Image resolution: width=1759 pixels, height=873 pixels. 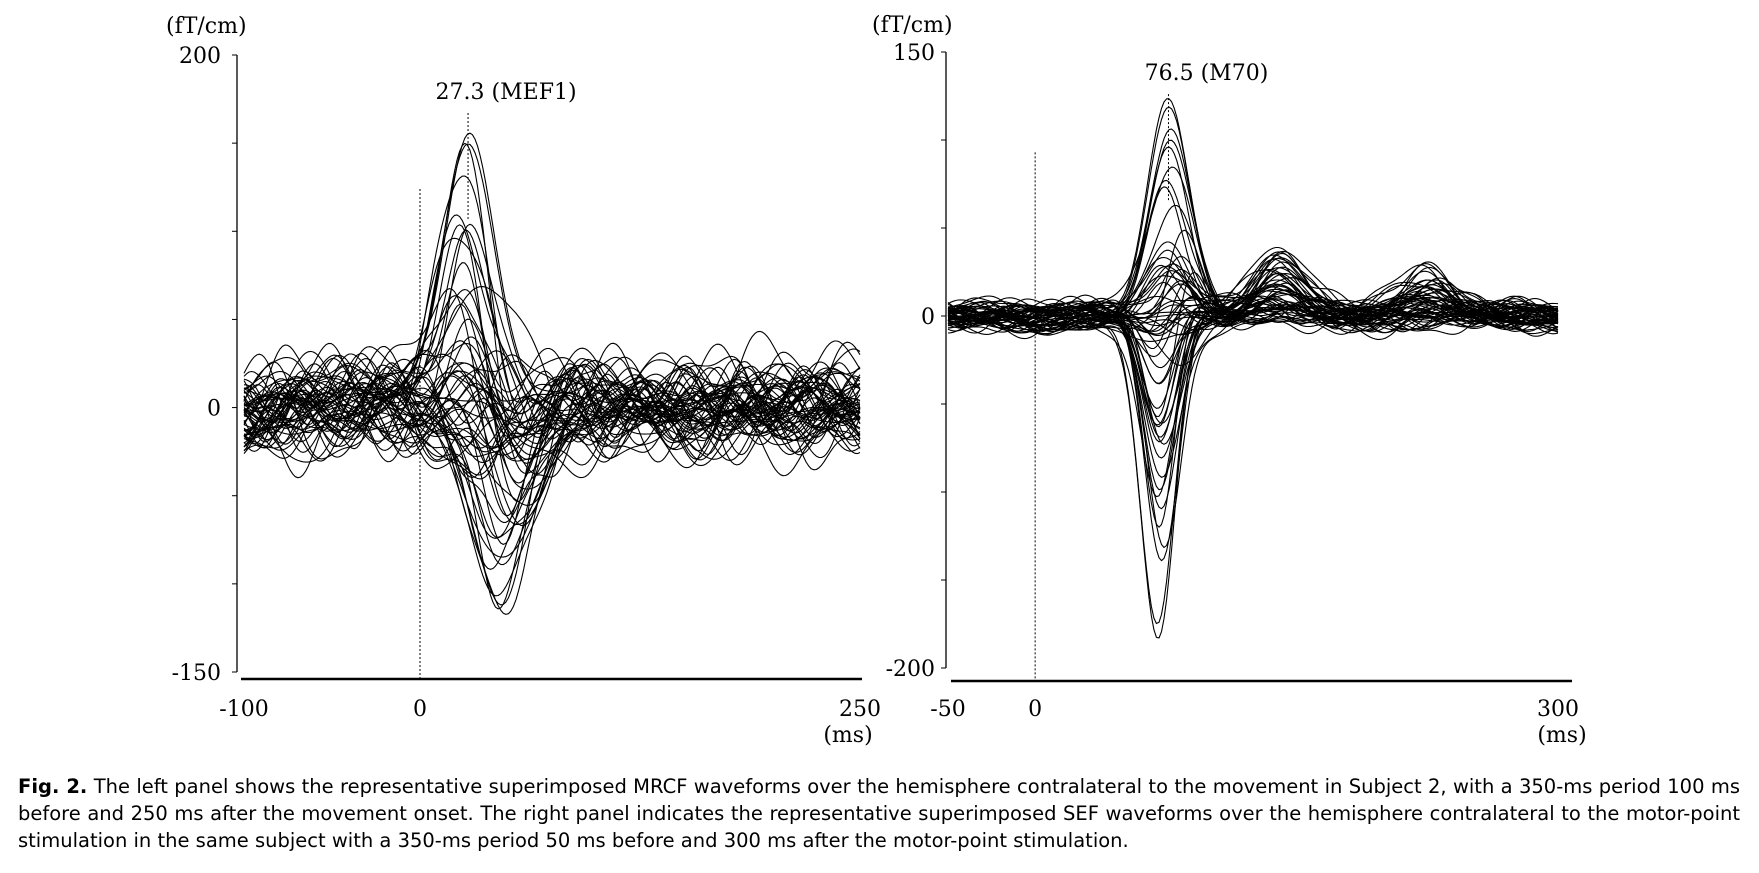 What do you see at coordinates (914, 53) in the screenshot?
I see `y-tick-label: 150` at bounding box center [914, 53].